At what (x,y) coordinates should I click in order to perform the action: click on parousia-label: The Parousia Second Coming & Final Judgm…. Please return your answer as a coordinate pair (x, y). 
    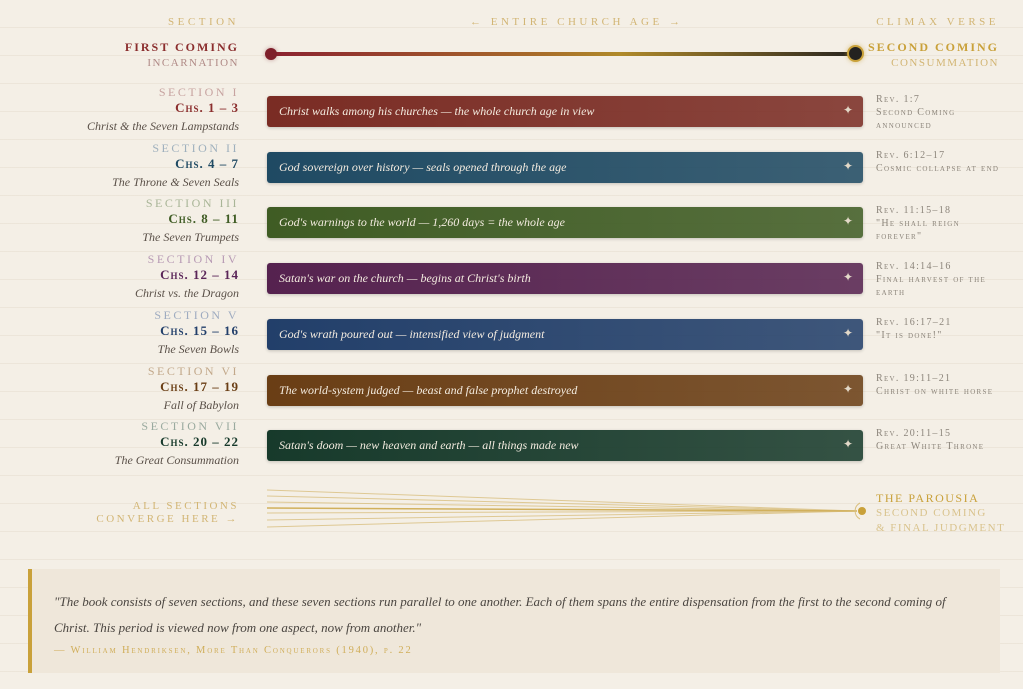
    Looking at the image, I should click on (940, 513).